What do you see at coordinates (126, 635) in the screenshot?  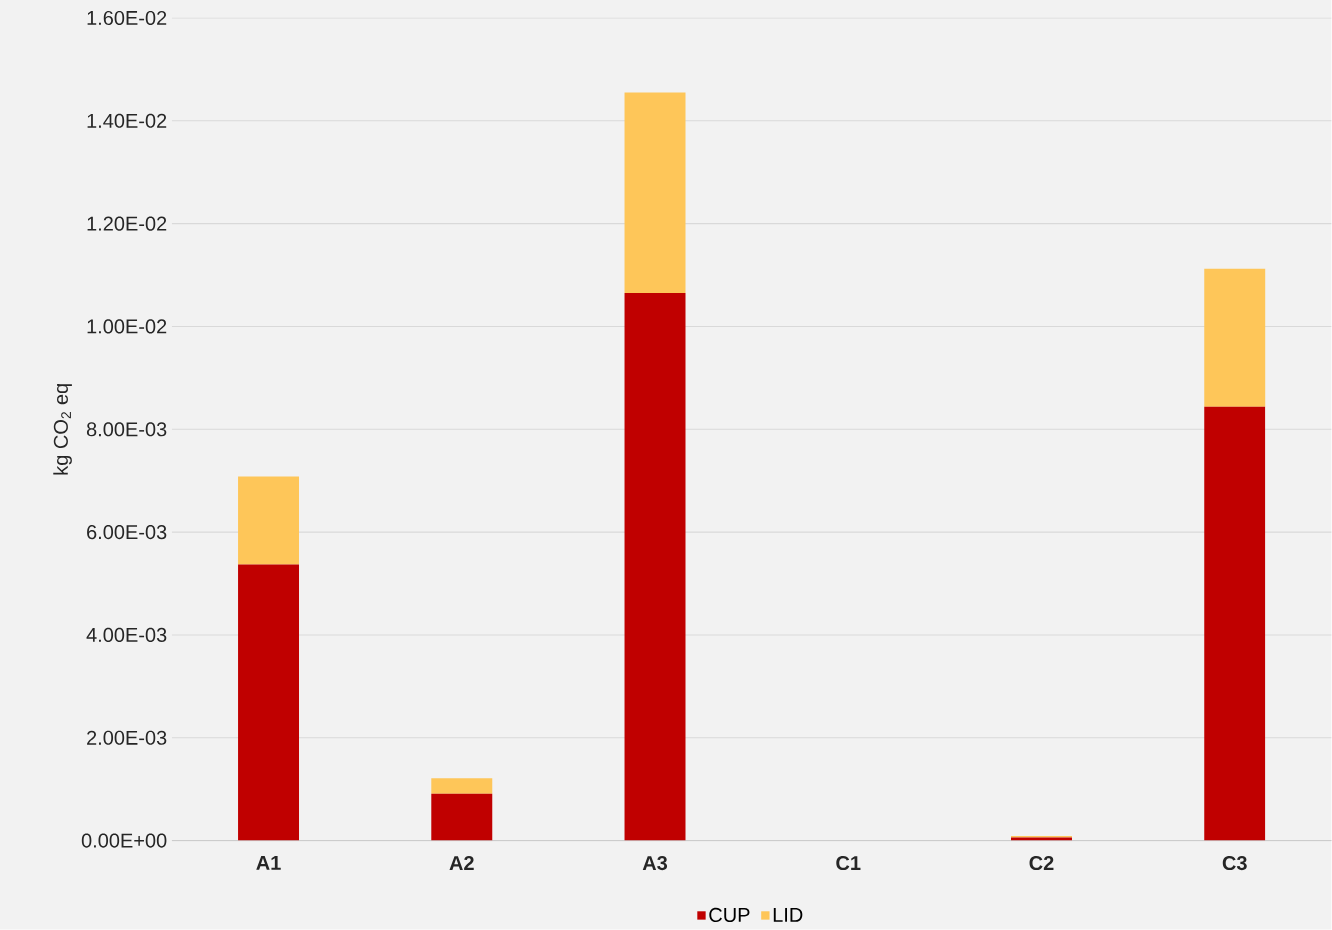 I see `y-tick-label: 4.00E-03` at bounding box center [126, 635].